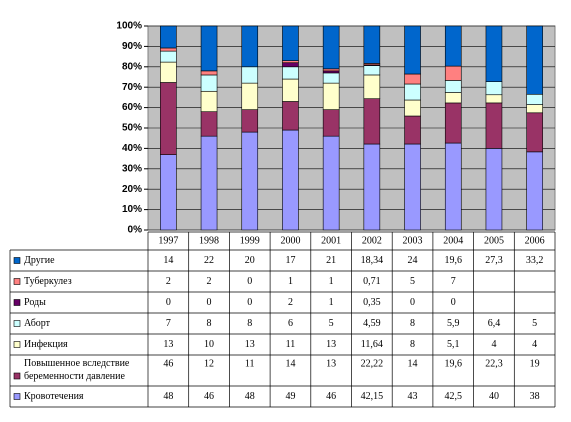 This screenshot has height=422, width=571. I want to click on table-cell: 0,35, so click(372, 302).